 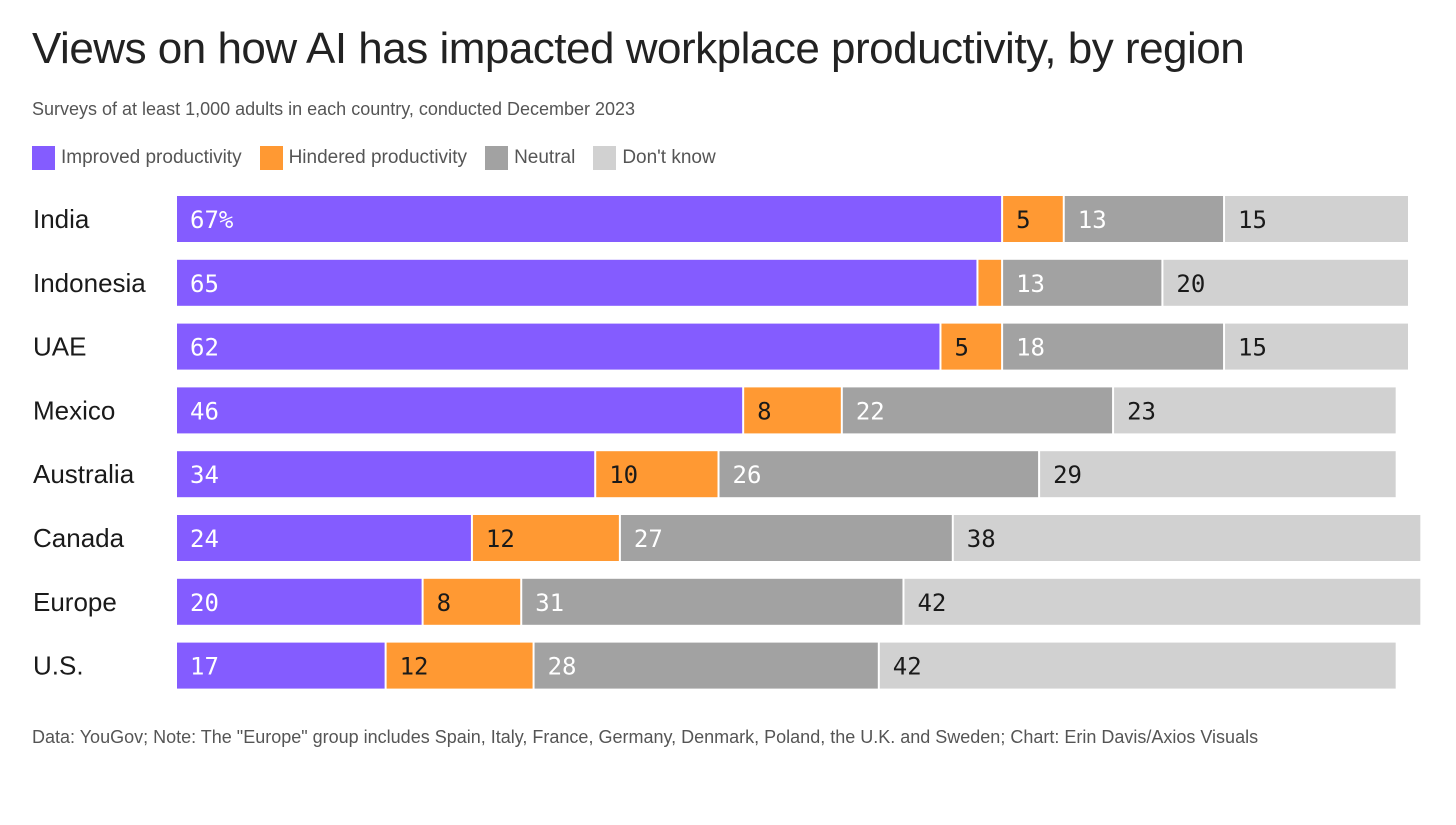 I want to click on data-label: 27, so click(x=648, y=539).